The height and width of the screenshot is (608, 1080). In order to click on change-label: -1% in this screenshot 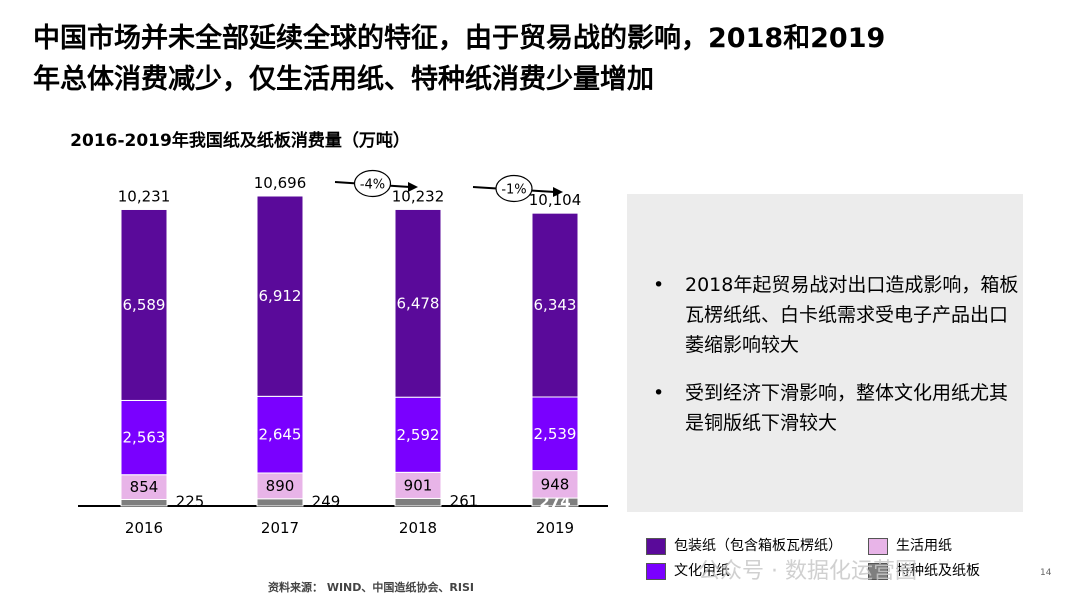, I will do `click(513, 190)`.